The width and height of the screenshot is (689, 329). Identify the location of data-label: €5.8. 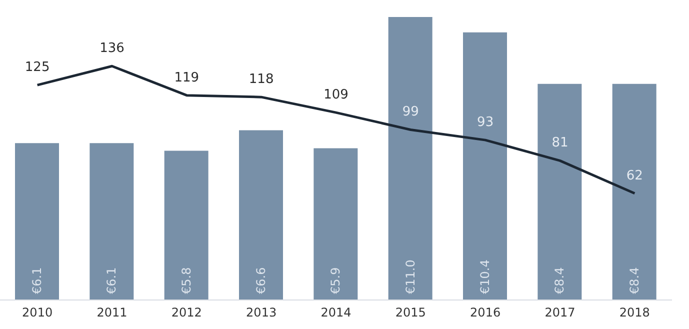
(186, 280).